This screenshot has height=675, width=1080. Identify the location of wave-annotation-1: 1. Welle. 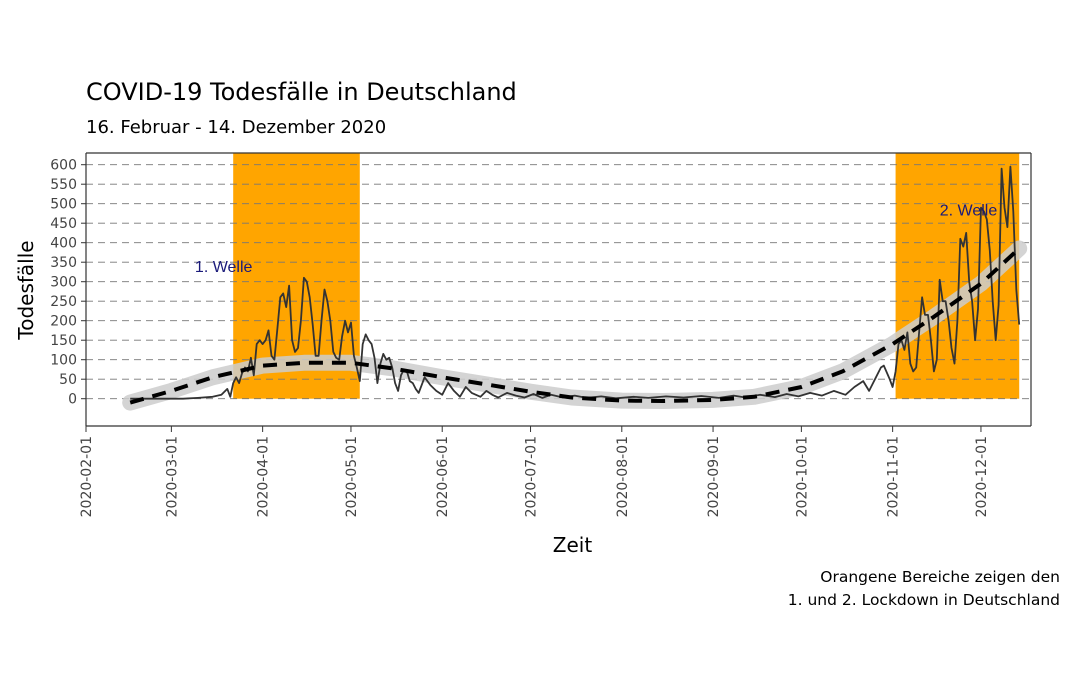
(224, 267).